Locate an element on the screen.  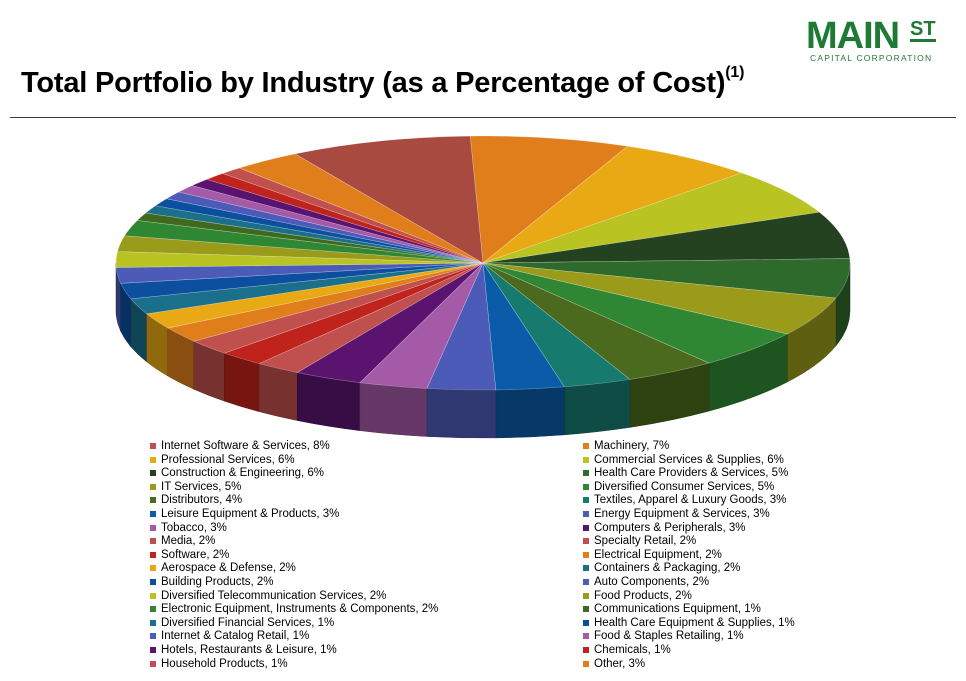
pie-slice-diversified-telecommunication-services is located at coordinates (299, 259).